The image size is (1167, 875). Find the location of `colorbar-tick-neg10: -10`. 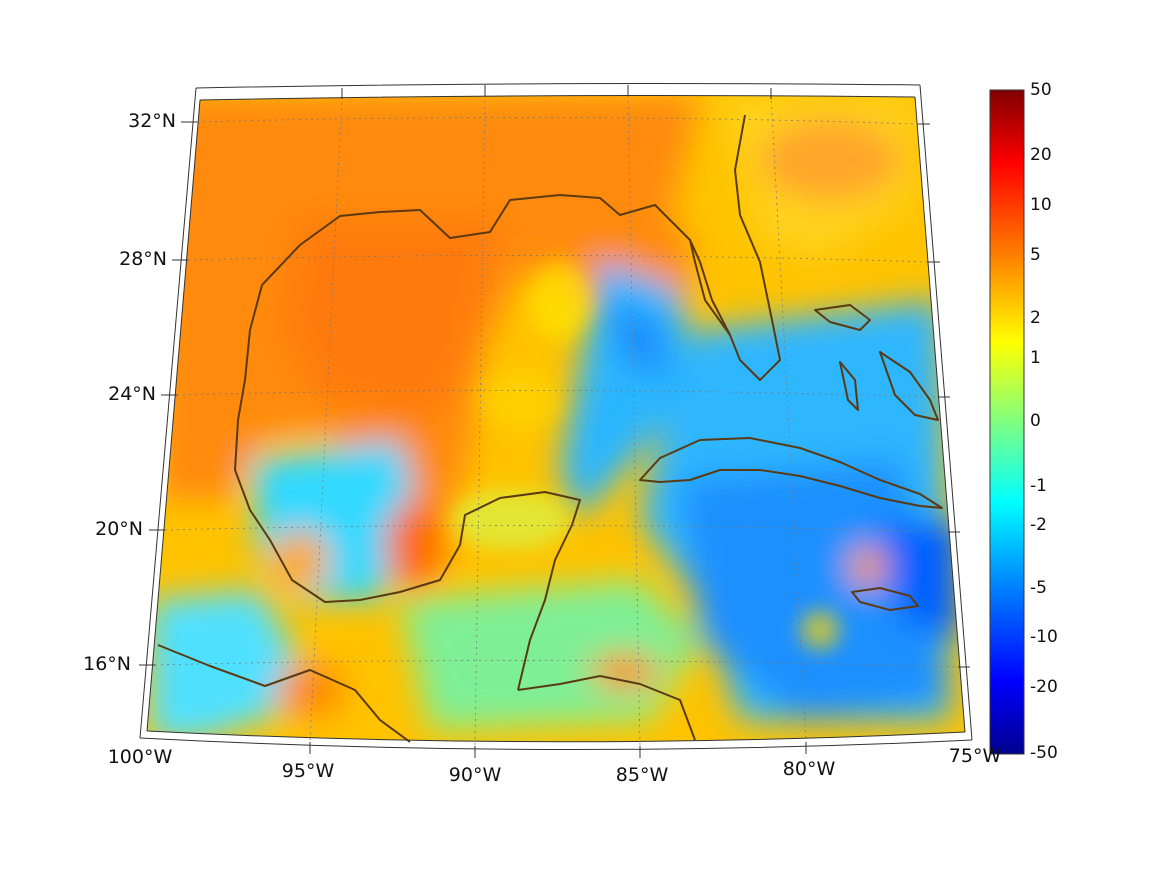

colorbar-tick-neg10: -10 is located at coordinates (1044, 637).